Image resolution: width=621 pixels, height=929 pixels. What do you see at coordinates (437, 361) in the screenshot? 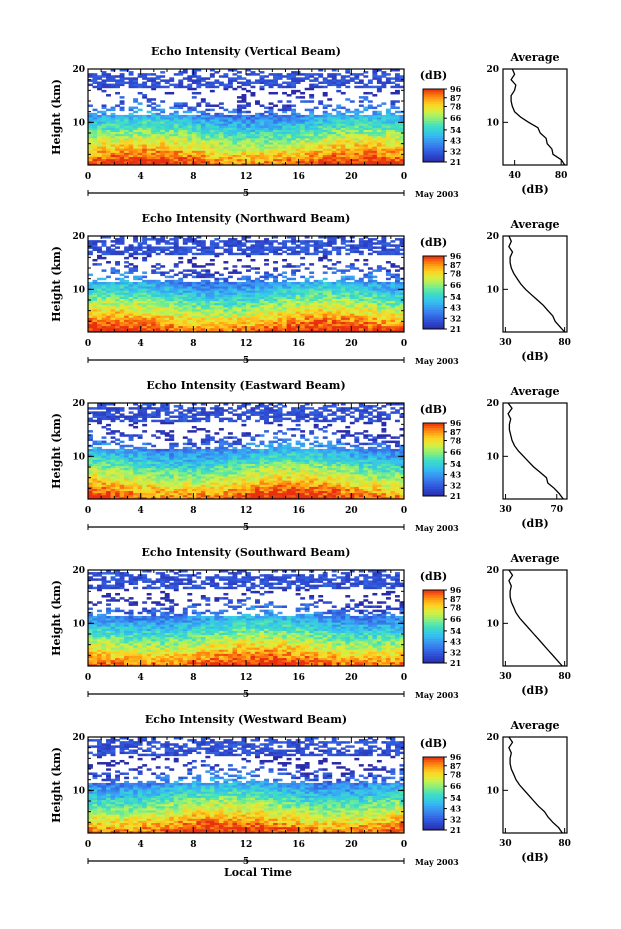
I see `date-label: May 2003` at bounding box center [437, 361].